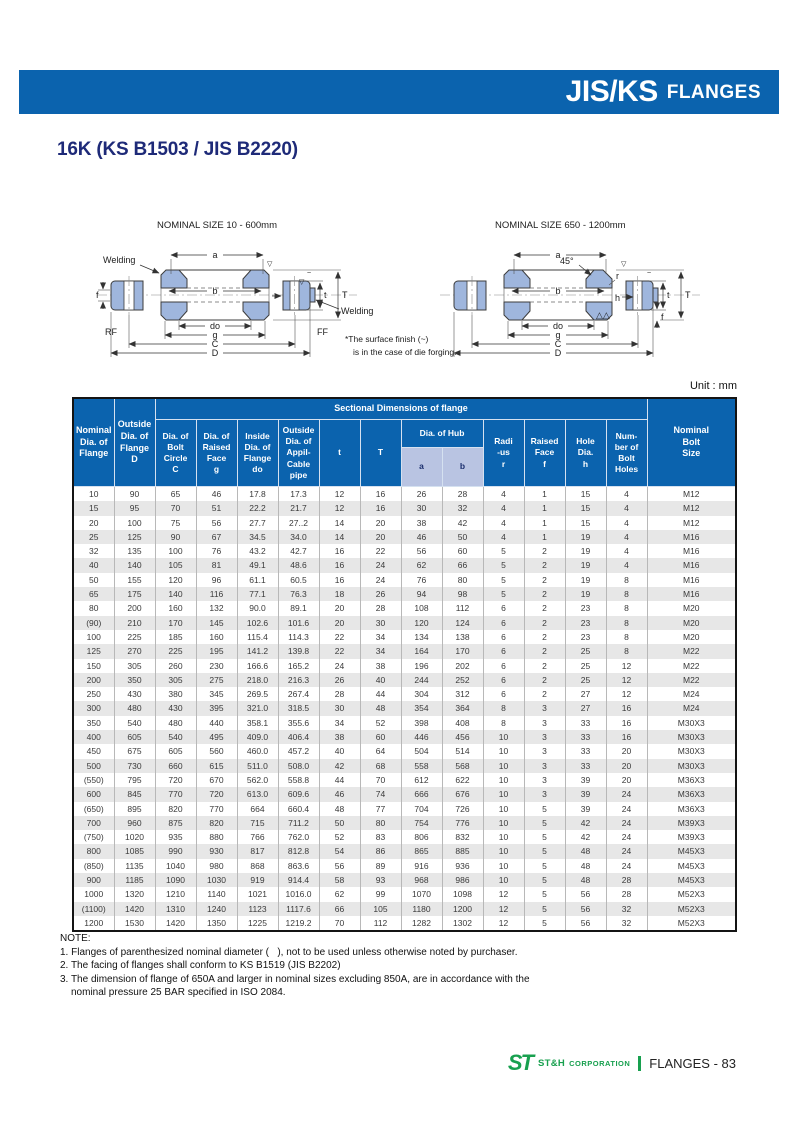  I want to click on table-cell: 160, so click(216, 637).